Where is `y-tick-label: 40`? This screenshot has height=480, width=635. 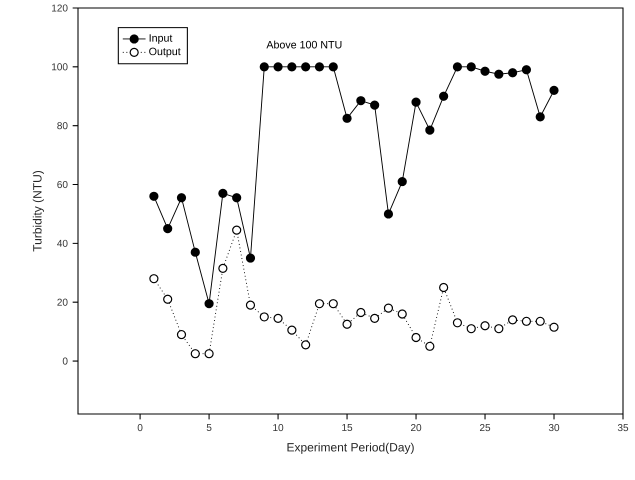 y-tick-label: 40 is located at coordinates (62, 243).